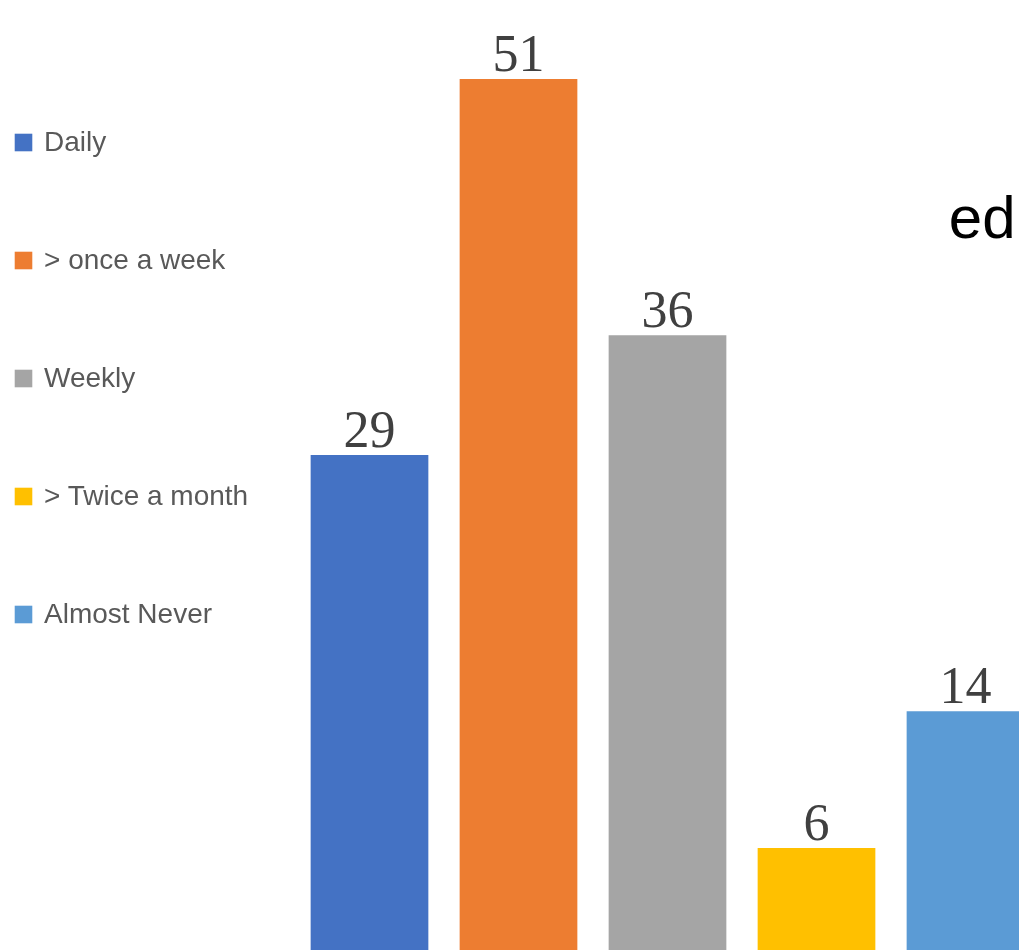 The width and height of the screenshot is (1019, 950). Describe the element at coordinates (369, 429) in the screenshot. I see `data-label: 29` at that location.